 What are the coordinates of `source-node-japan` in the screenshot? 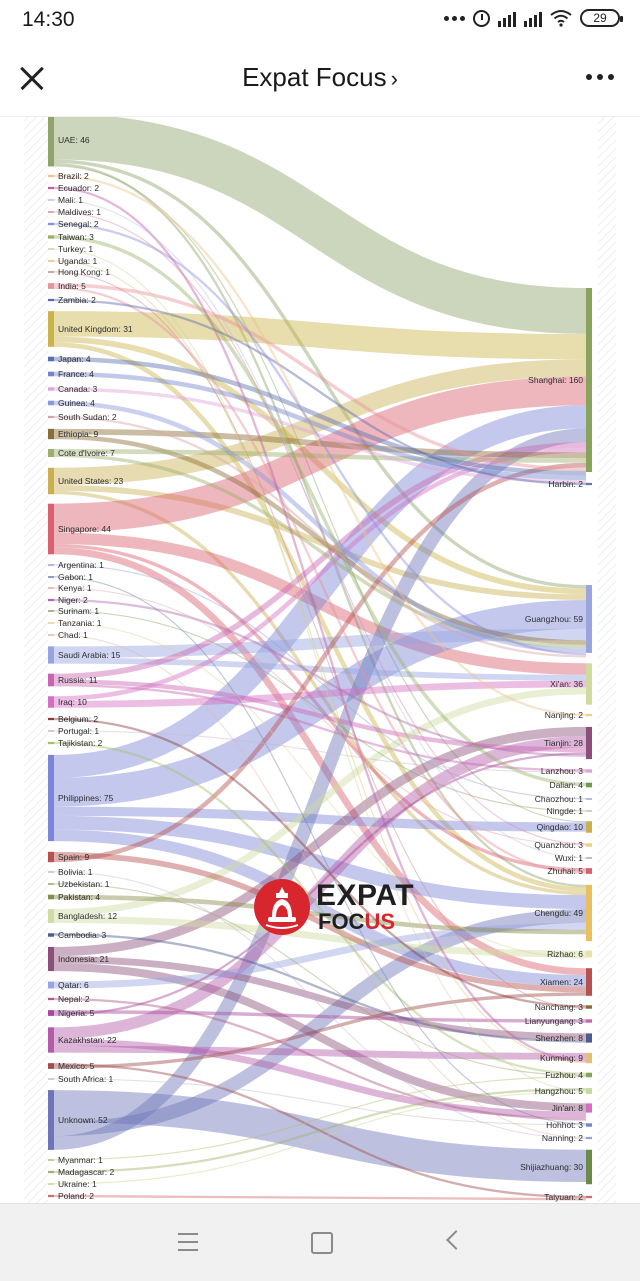 It's located at (51, 359).